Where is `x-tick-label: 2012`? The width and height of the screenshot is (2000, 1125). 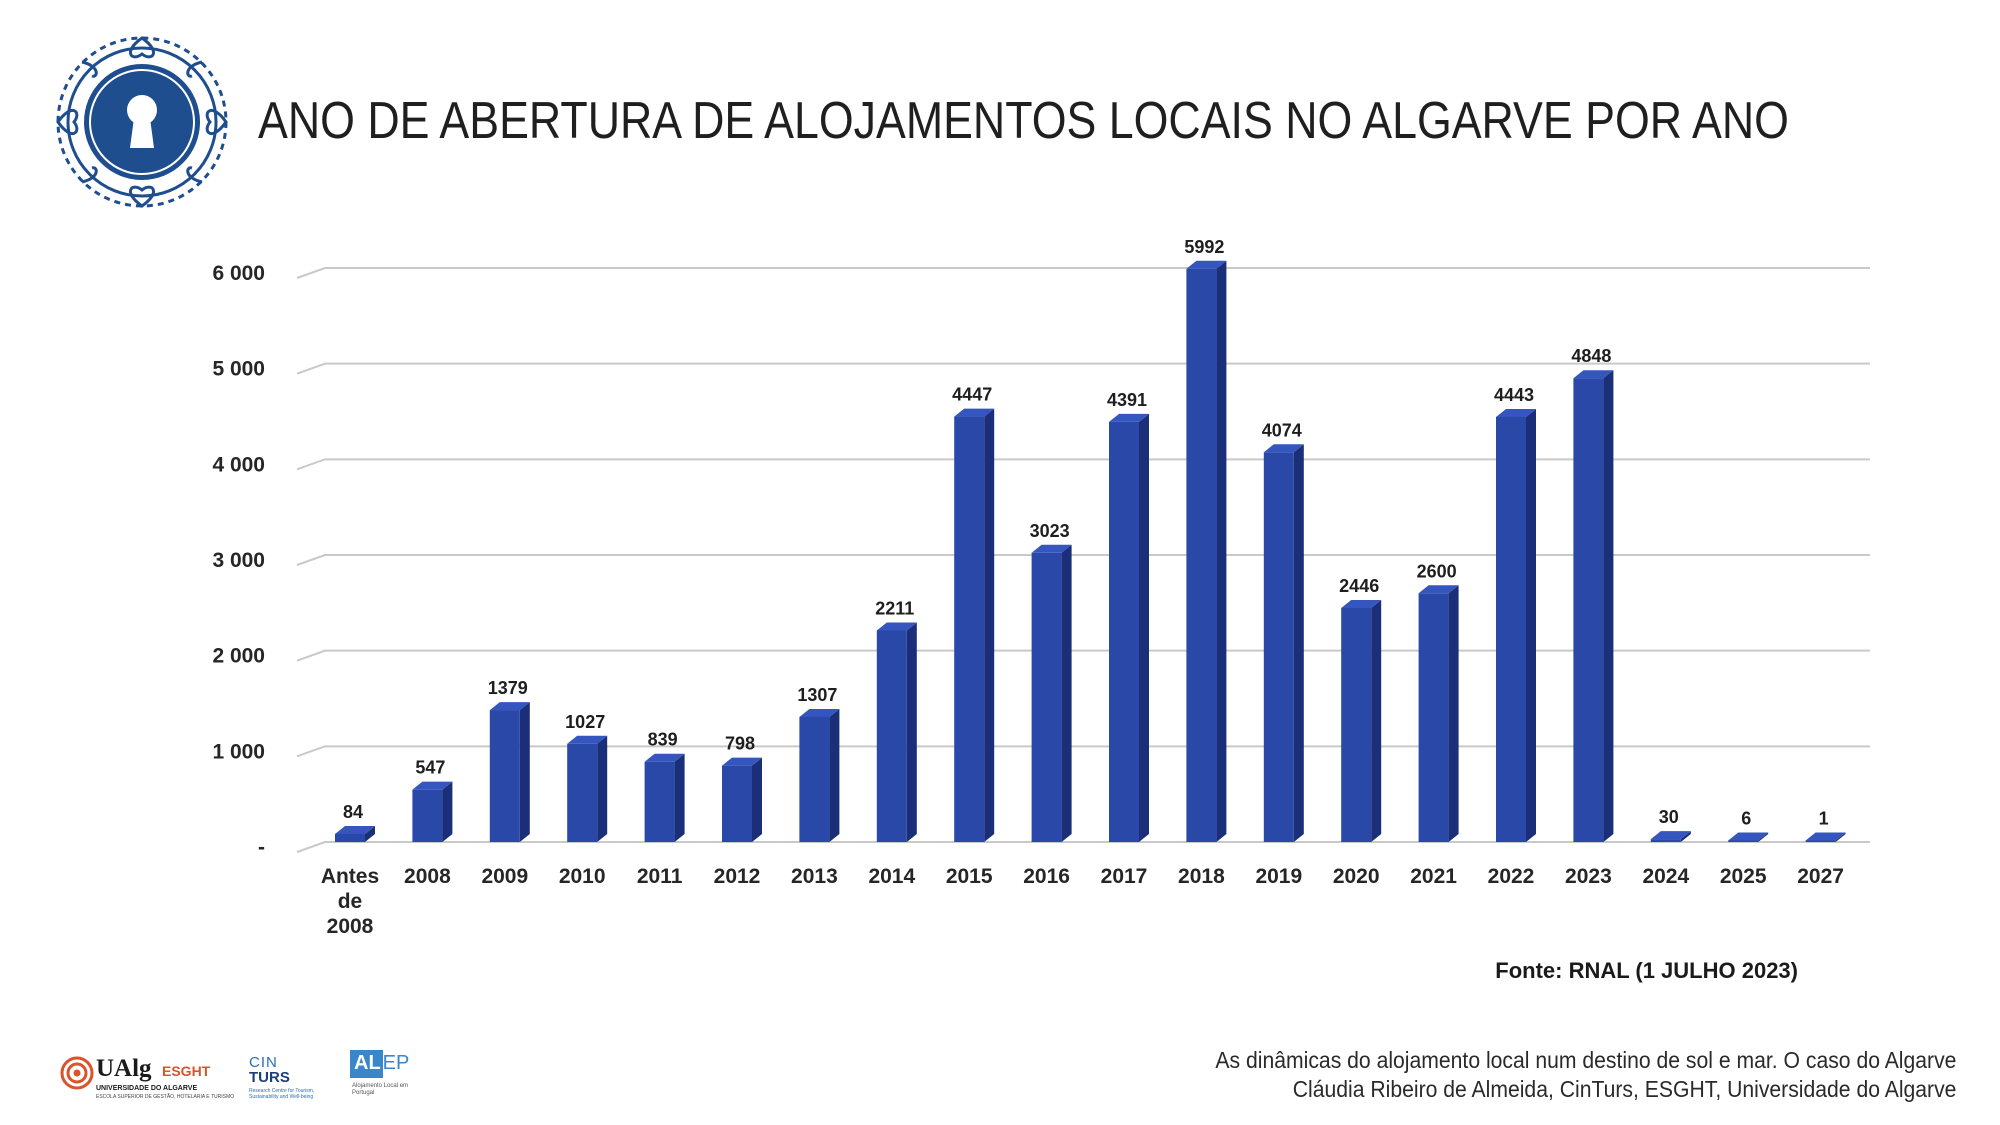
x-tick-label: 2012 is located at coordinates (737, 876).